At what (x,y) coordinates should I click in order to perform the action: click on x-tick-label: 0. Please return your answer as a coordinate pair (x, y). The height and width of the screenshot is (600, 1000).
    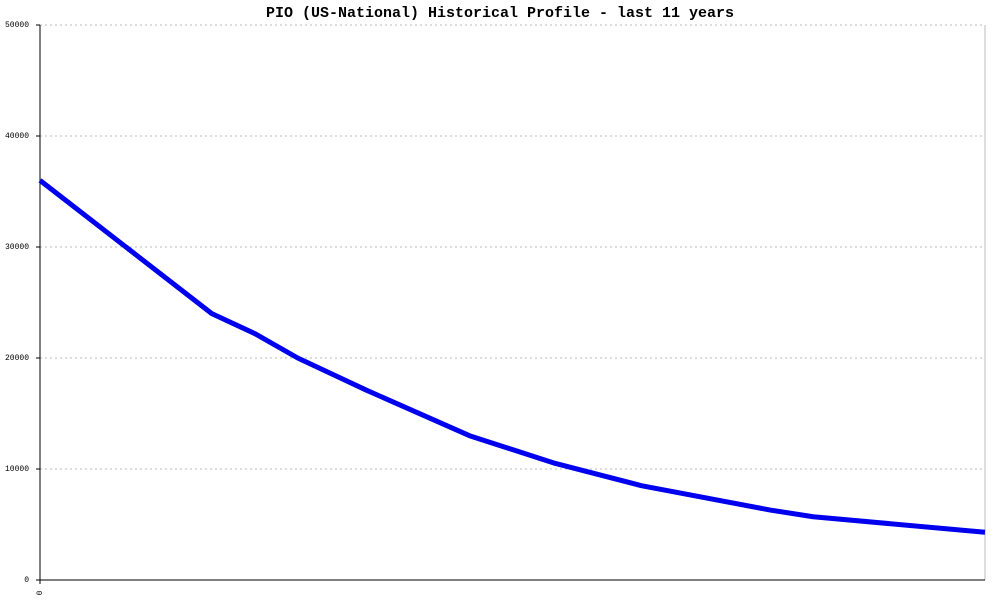
    Looking at the image, I should click on (40, 592).